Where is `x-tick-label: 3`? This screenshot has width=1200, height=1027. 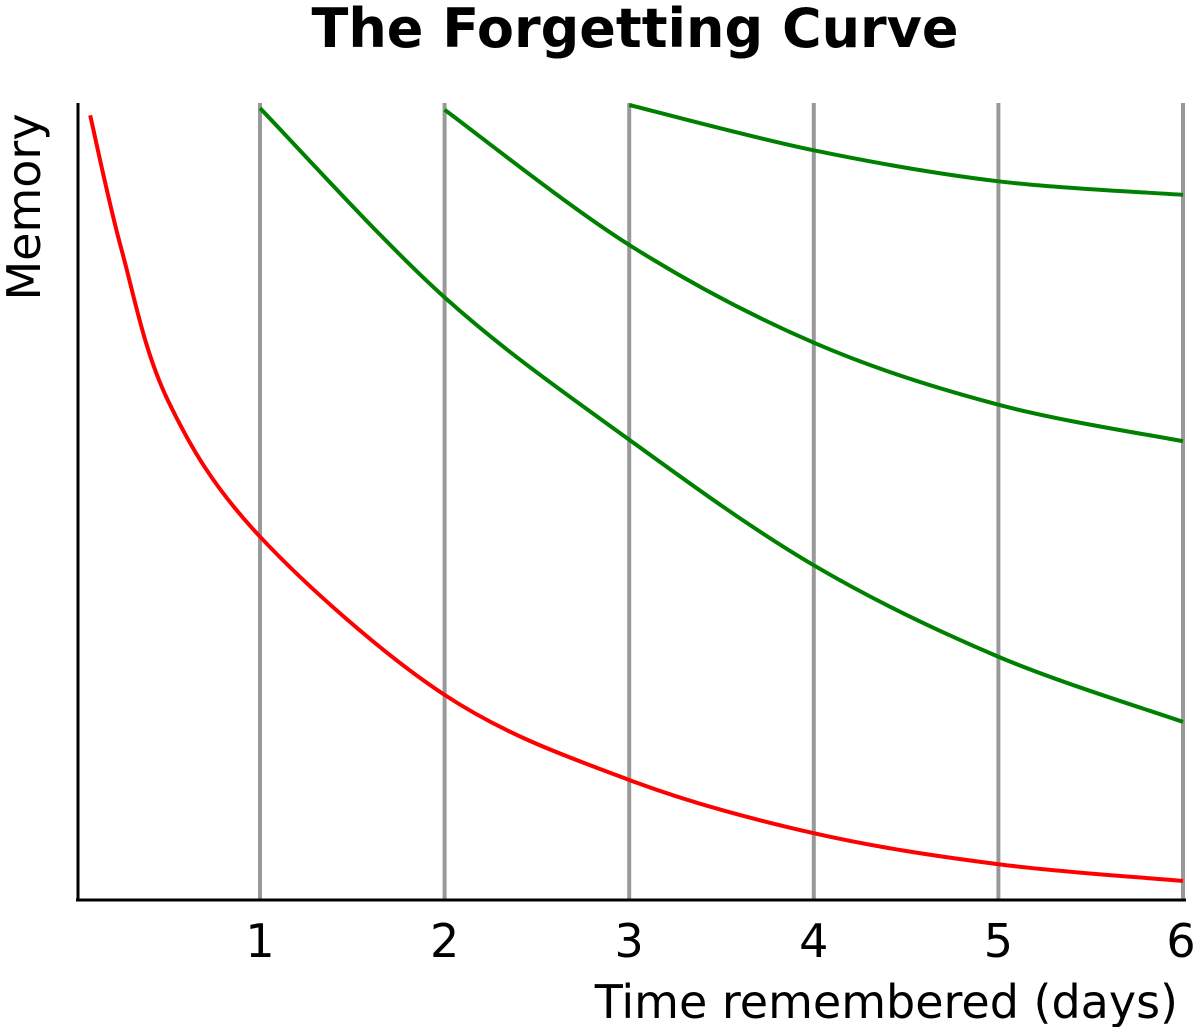 x-tick-label: 3 is located at coordinates (629, 941).